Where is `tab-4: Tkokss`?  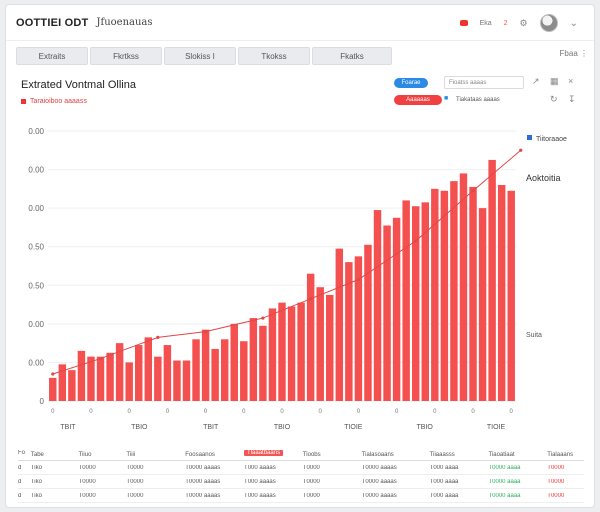 tab-4: Tkokss is located at coordinates (274, 56).